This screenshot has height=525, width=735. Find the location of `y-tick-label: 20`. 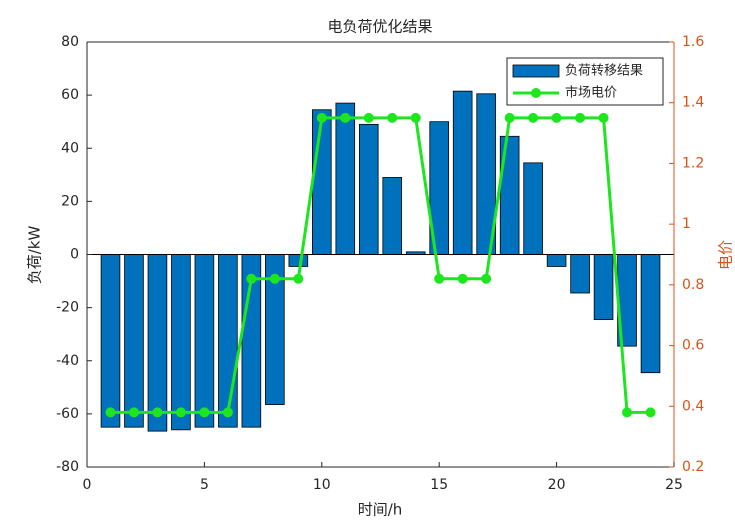

y-tick-label: 20 is located at coordinates (70, 201).